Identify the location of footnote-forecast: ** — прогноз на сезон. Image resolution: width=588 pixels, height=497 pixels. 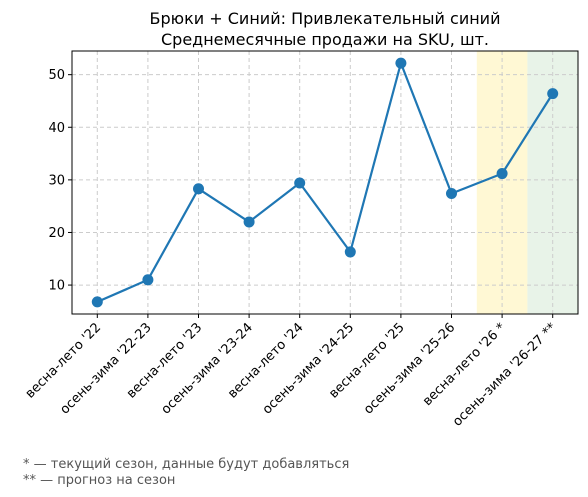
(99, 480).